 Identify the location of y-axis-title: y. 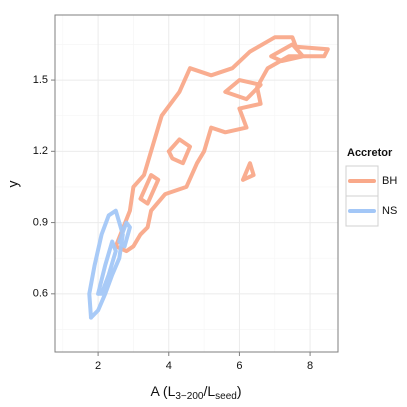
(13, 184).